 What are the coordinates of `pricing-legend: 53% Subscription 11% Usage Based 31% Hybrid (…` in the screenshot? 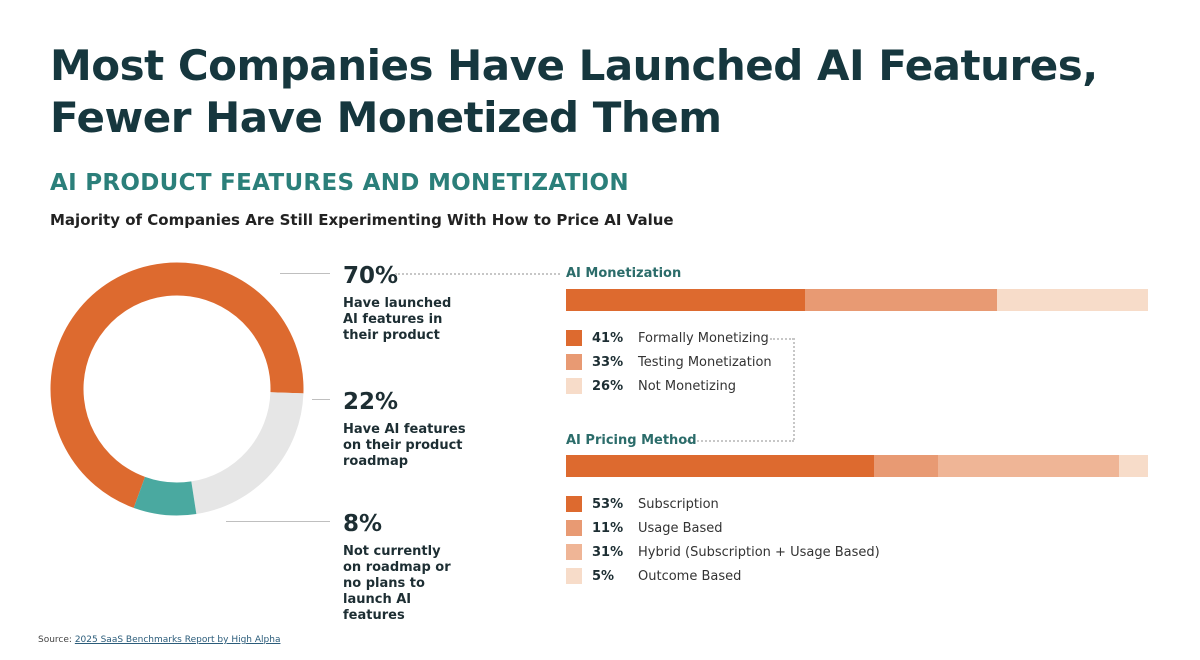 It's located at (723, 540).